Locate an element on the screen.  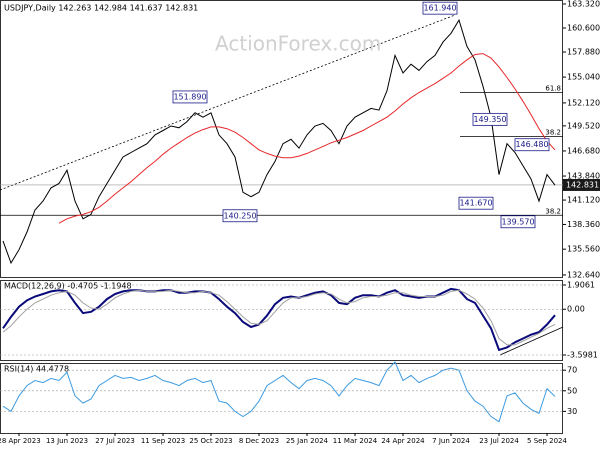
annotation-label: 149.350 is located at coordinates (489, 119).